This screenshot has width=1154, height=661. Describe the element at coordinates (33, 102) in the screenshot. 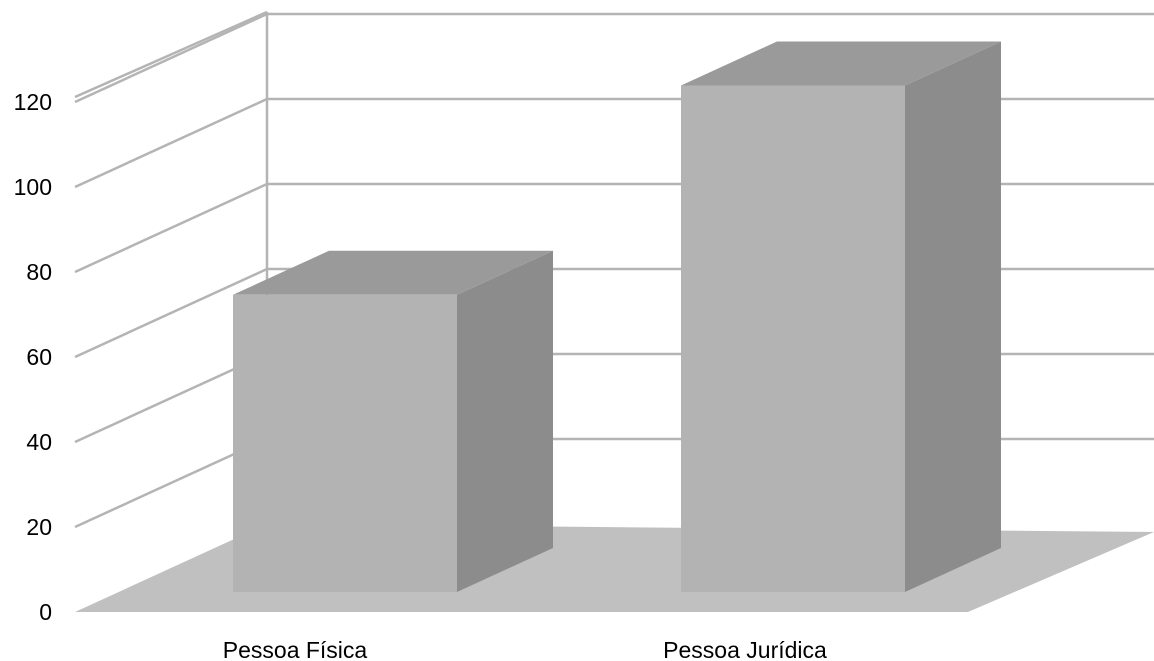

I see `y-tick-label: 120` at that location.